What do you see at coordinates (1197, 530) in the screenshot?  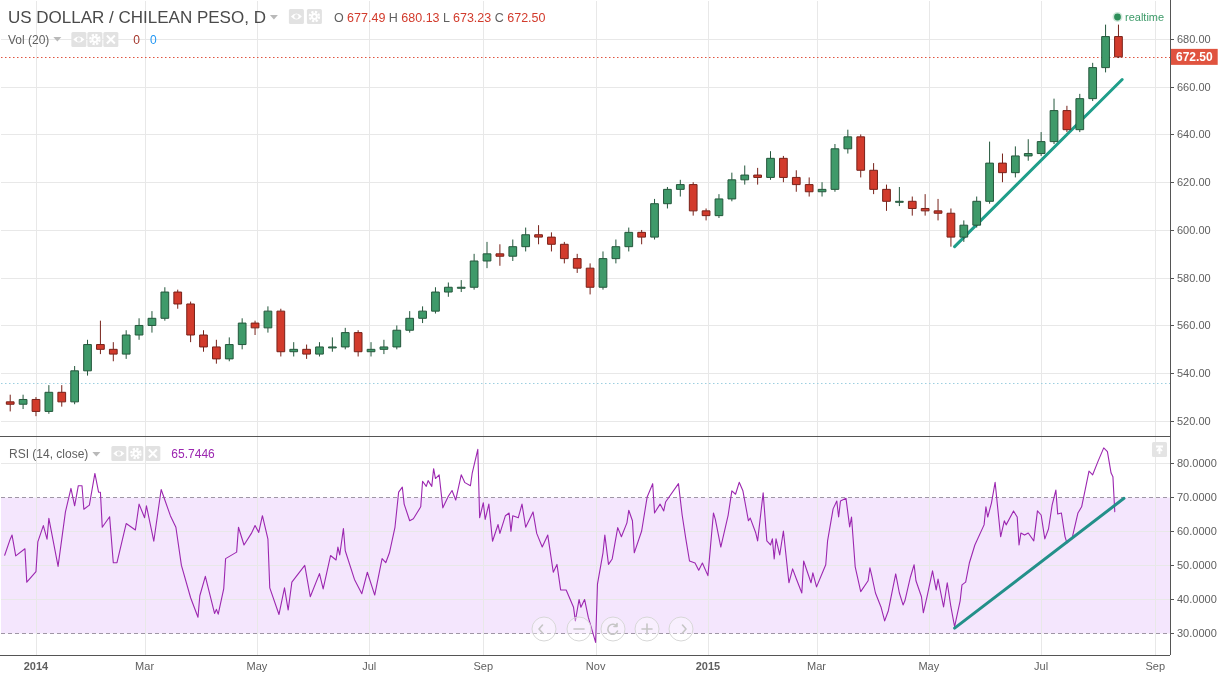 I see `y-tick-label: 60.0000` at bounding box center [1197, 530].